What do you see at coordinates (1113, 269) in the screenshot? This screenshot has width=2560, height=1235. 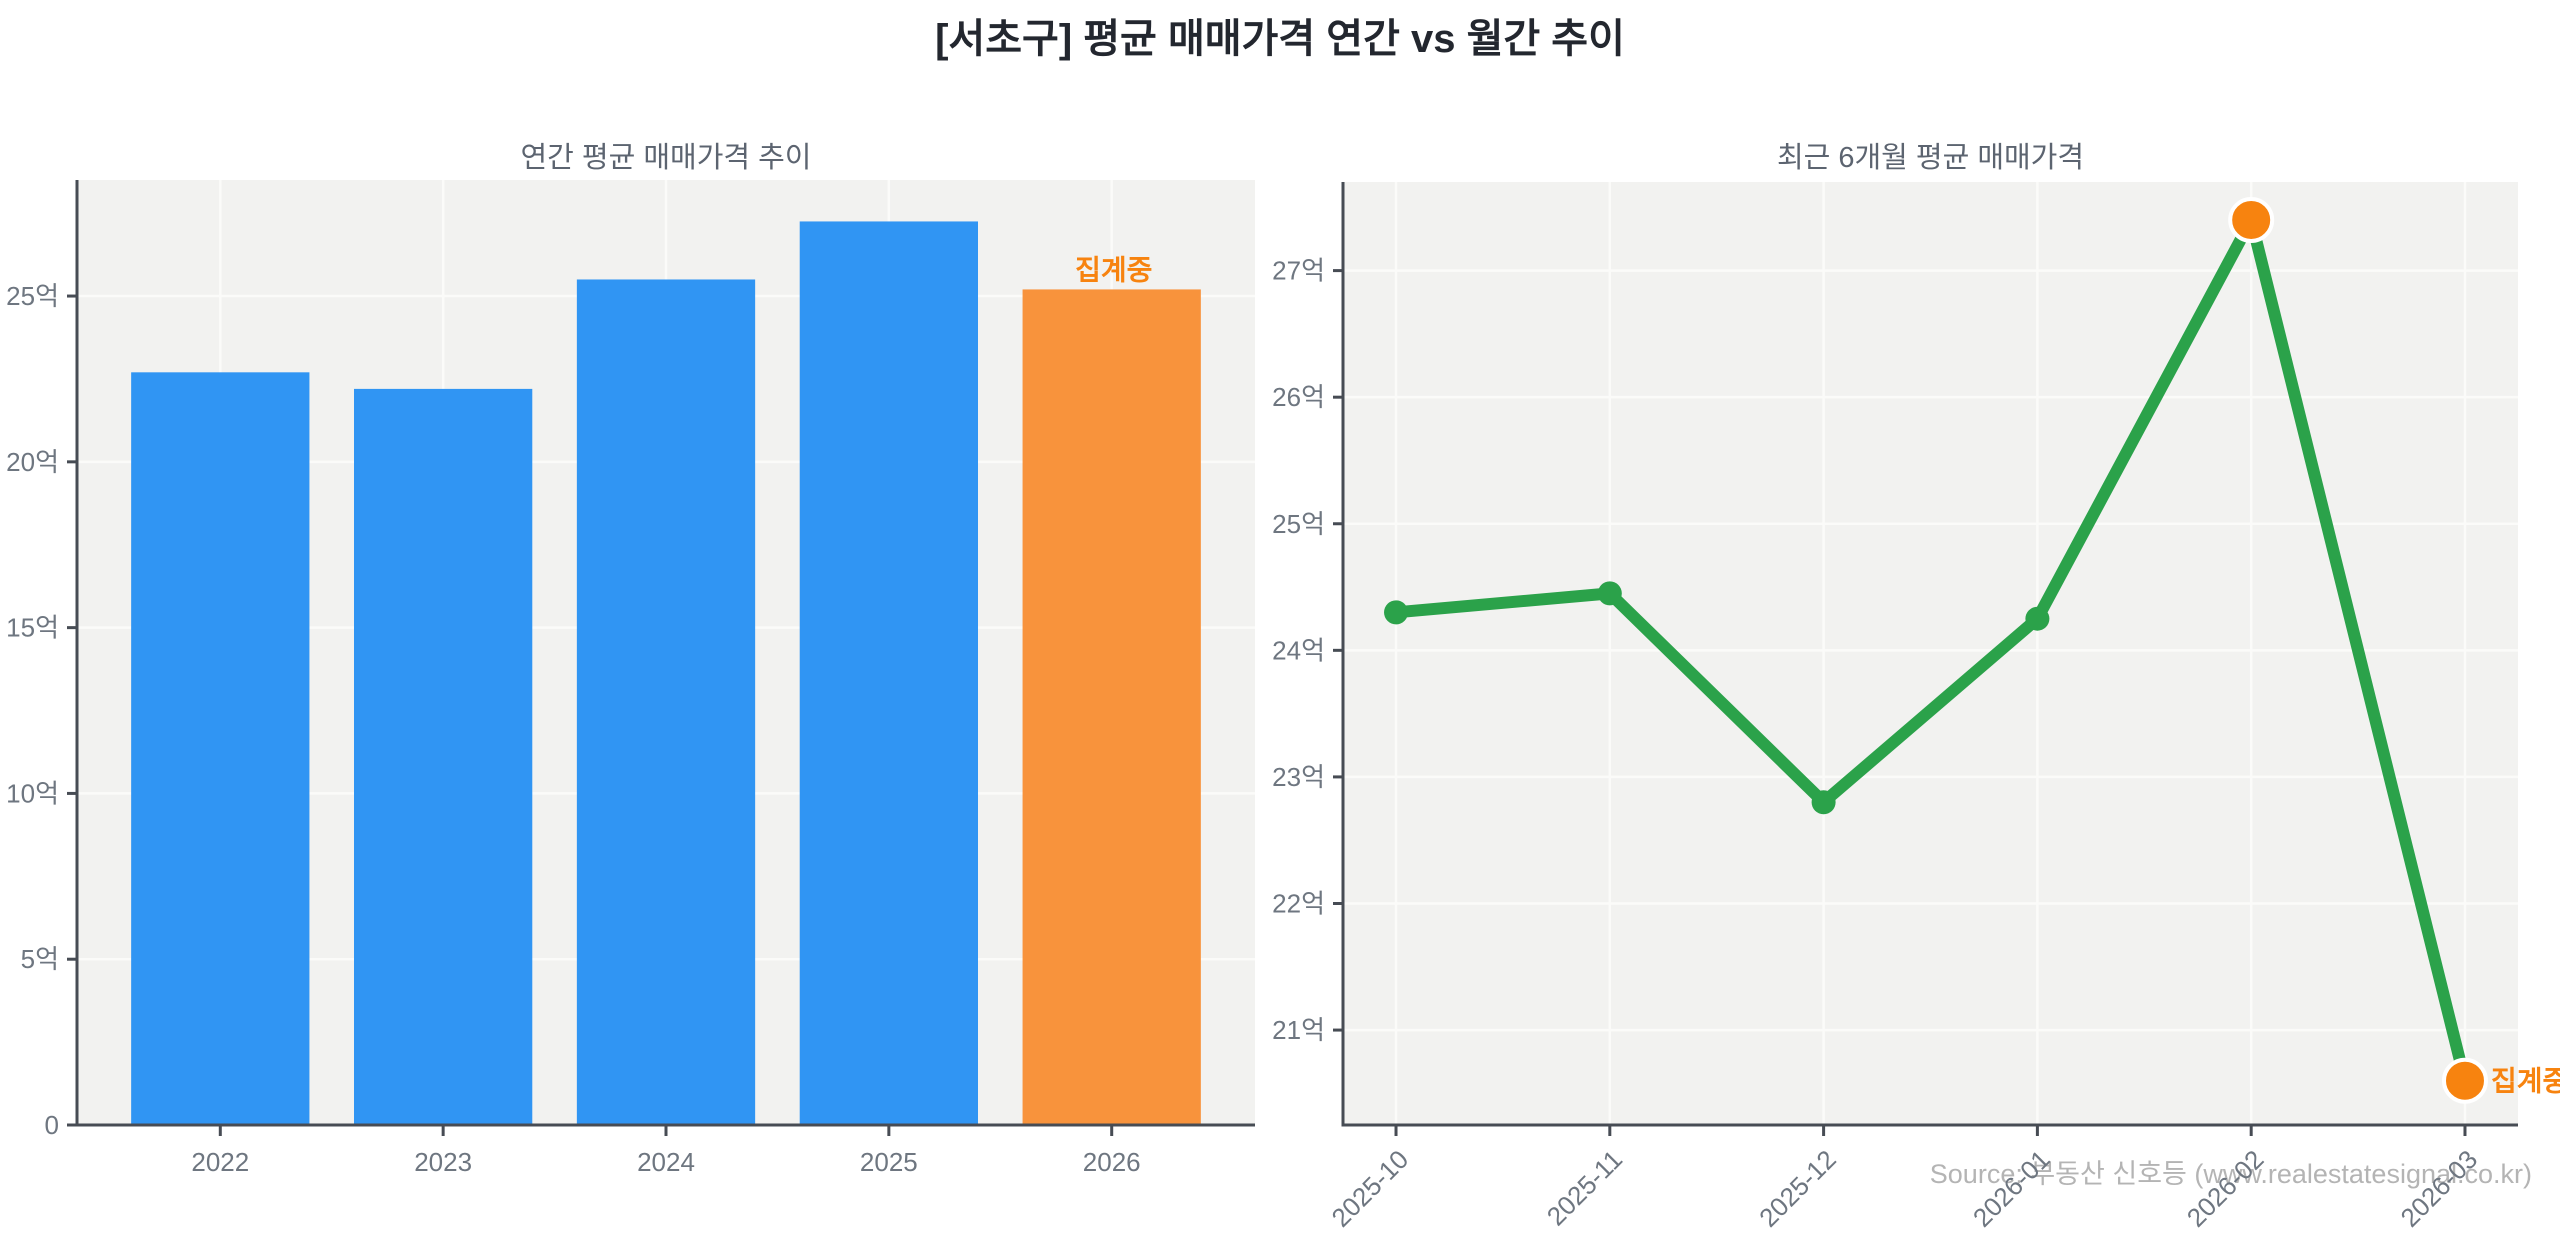 I see `aggregating-label-annual: 집계중` at bounding box center [1113, 269].